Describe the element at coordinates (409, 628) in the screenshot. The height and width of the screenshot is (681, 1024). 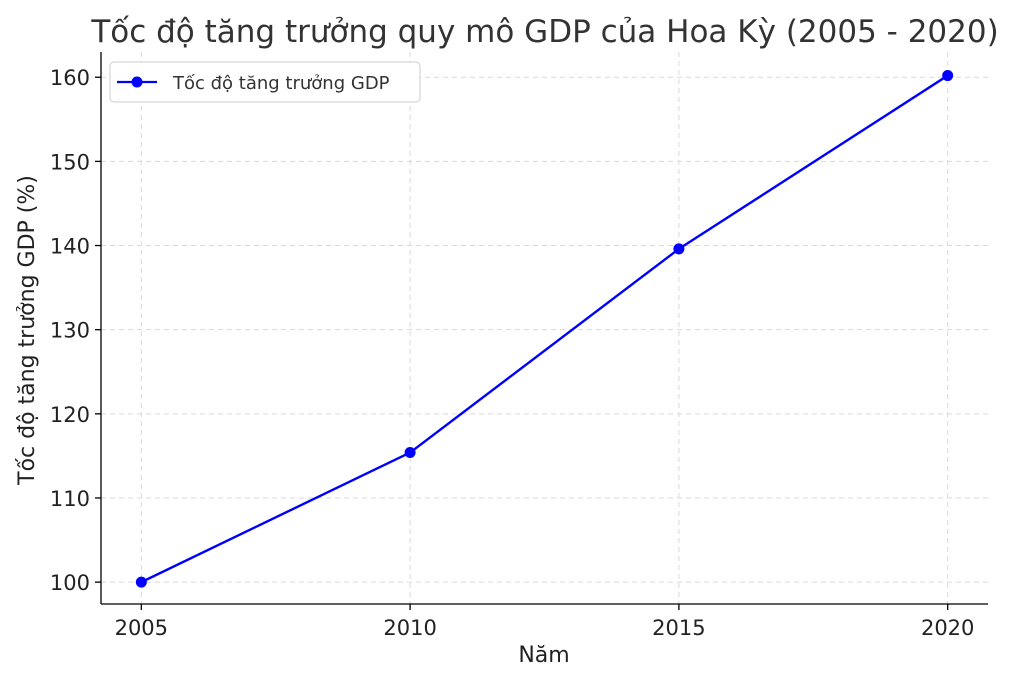
I see `x-tick-label: 2010` at that location.